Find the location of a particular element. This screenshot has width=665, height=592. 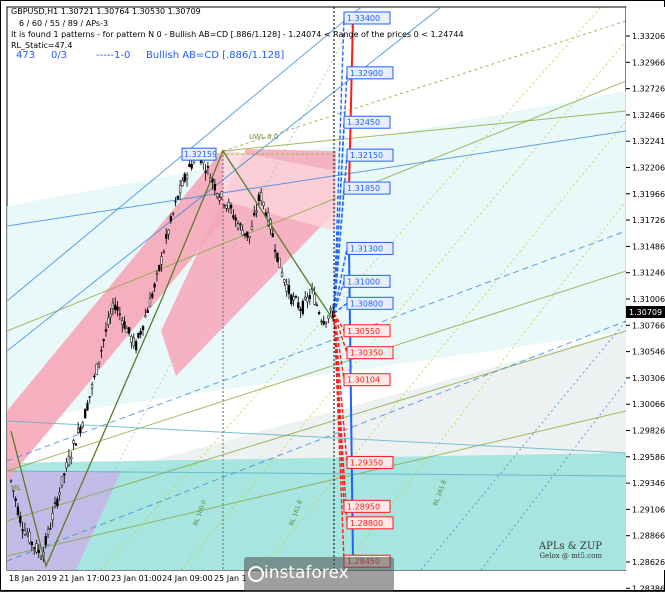

level-box-1.30550: 1.30550 is located at coordinates (367, 331).